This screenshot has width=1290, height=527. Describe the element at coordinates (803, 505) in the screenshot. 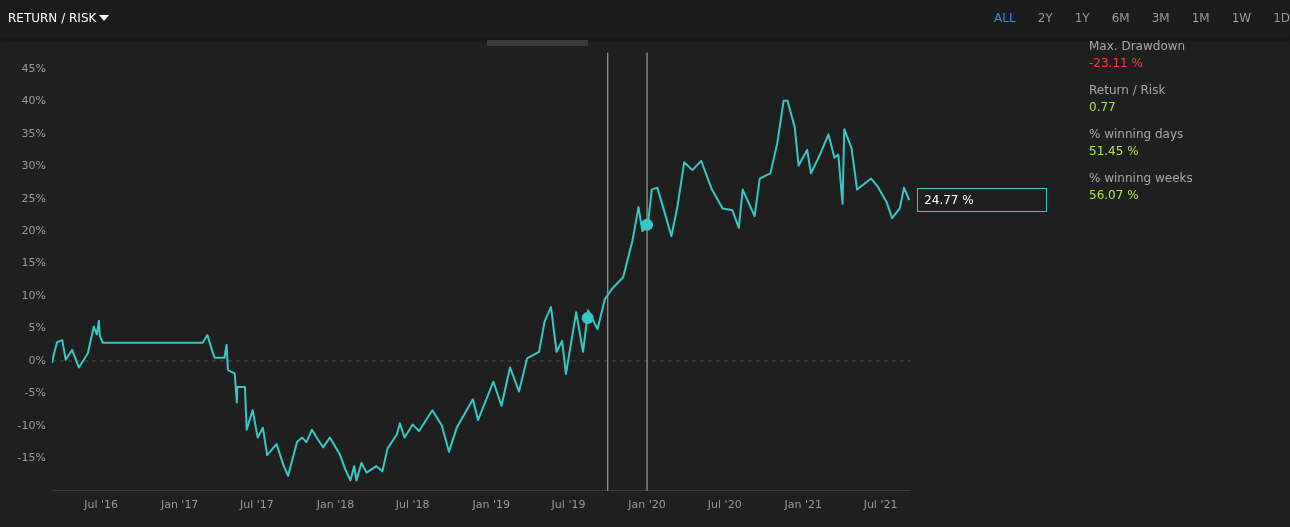

I see `x-tick-label: Jan '21` at that location.